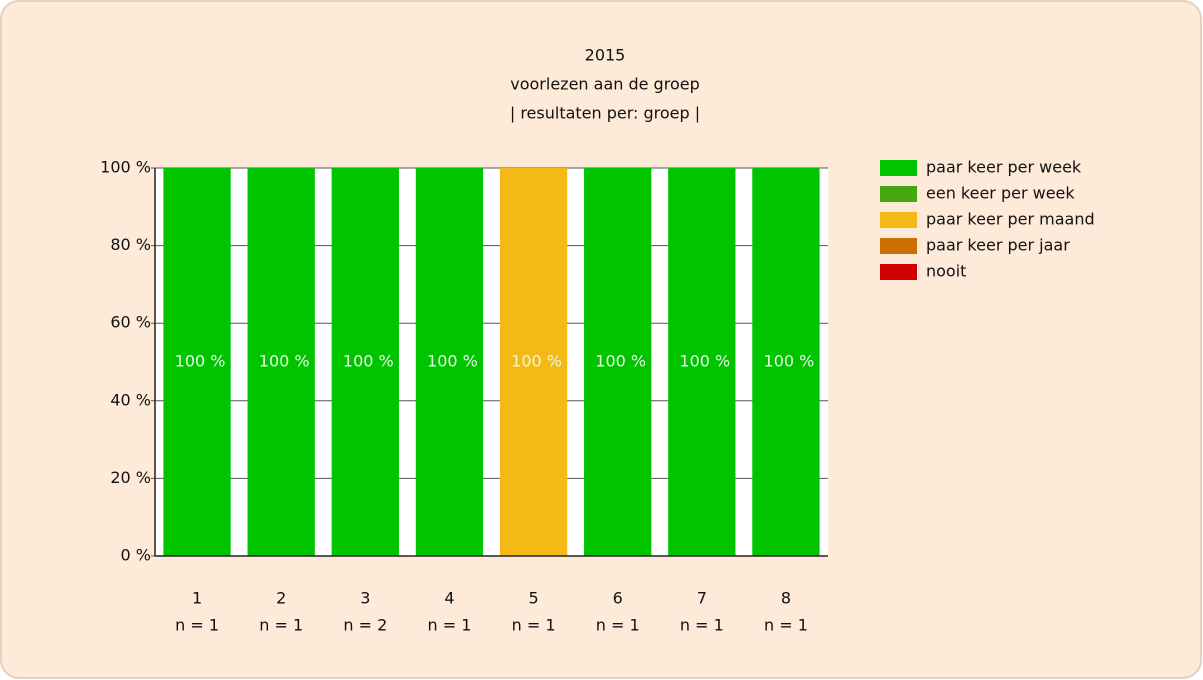 The image size is (1203, 680). Describe the element at coordinates (533, 598) in the screenshot. I see `x-tick-label: 5` at that location.